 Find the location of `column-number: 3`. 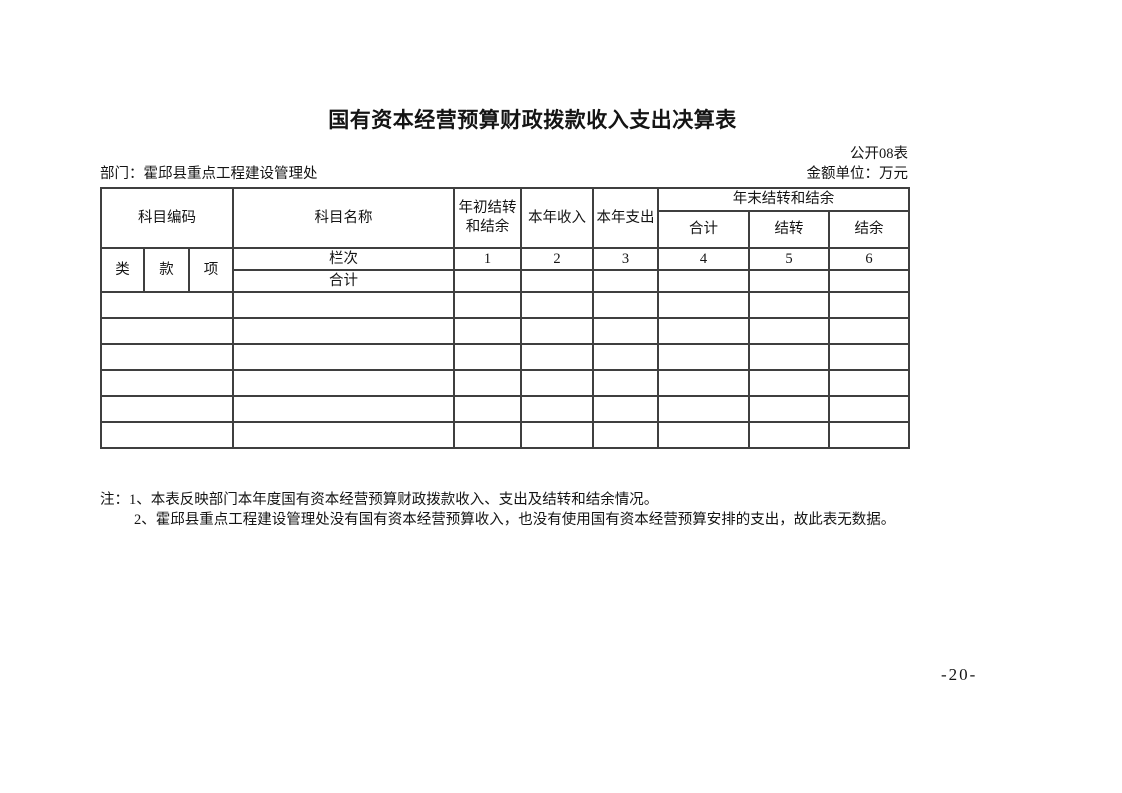

column-number: 3 is located at coordinates (626, 259).